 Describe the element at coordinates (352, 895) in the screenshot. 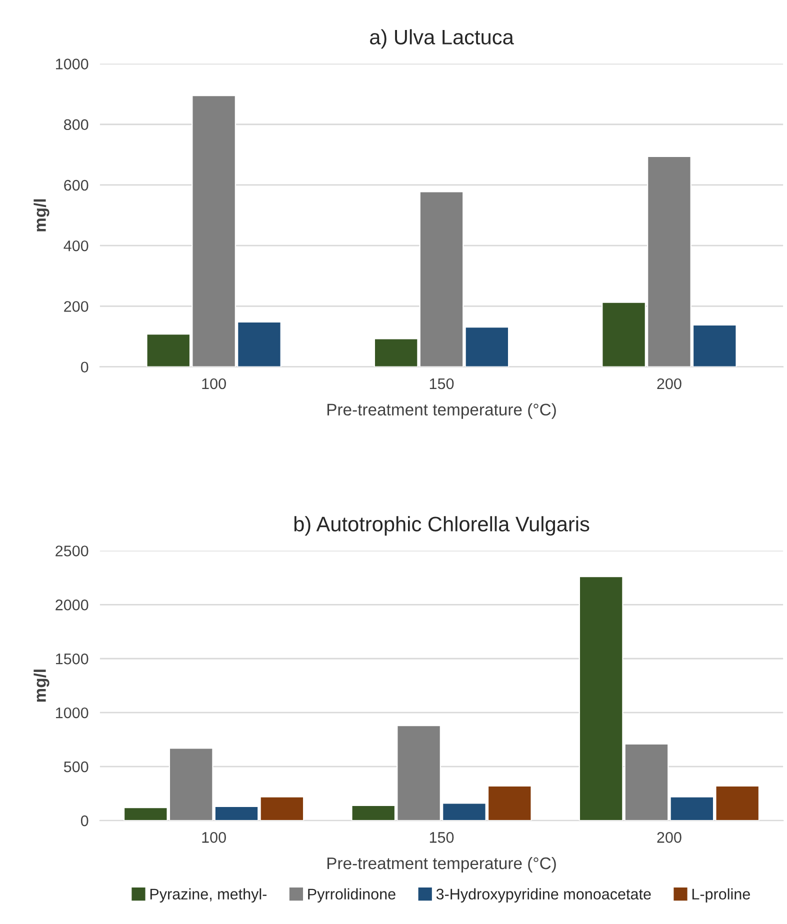

I see `legend-label: Pyrrolidinone` at that location.